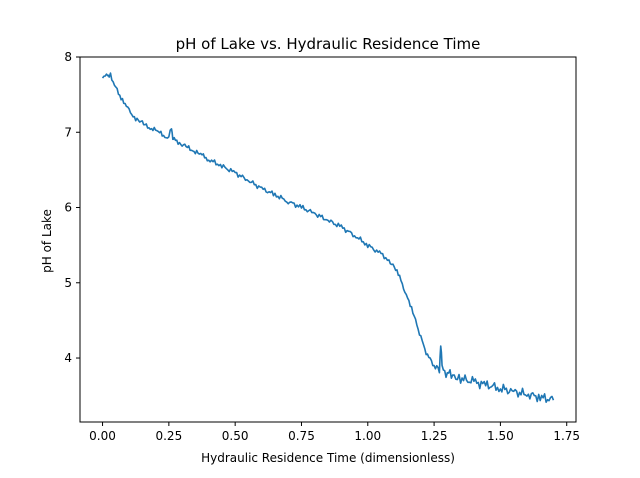 This screenshot has width=640, height=478. I want to click on x-tick-label: 0.50, so click(235, 436).